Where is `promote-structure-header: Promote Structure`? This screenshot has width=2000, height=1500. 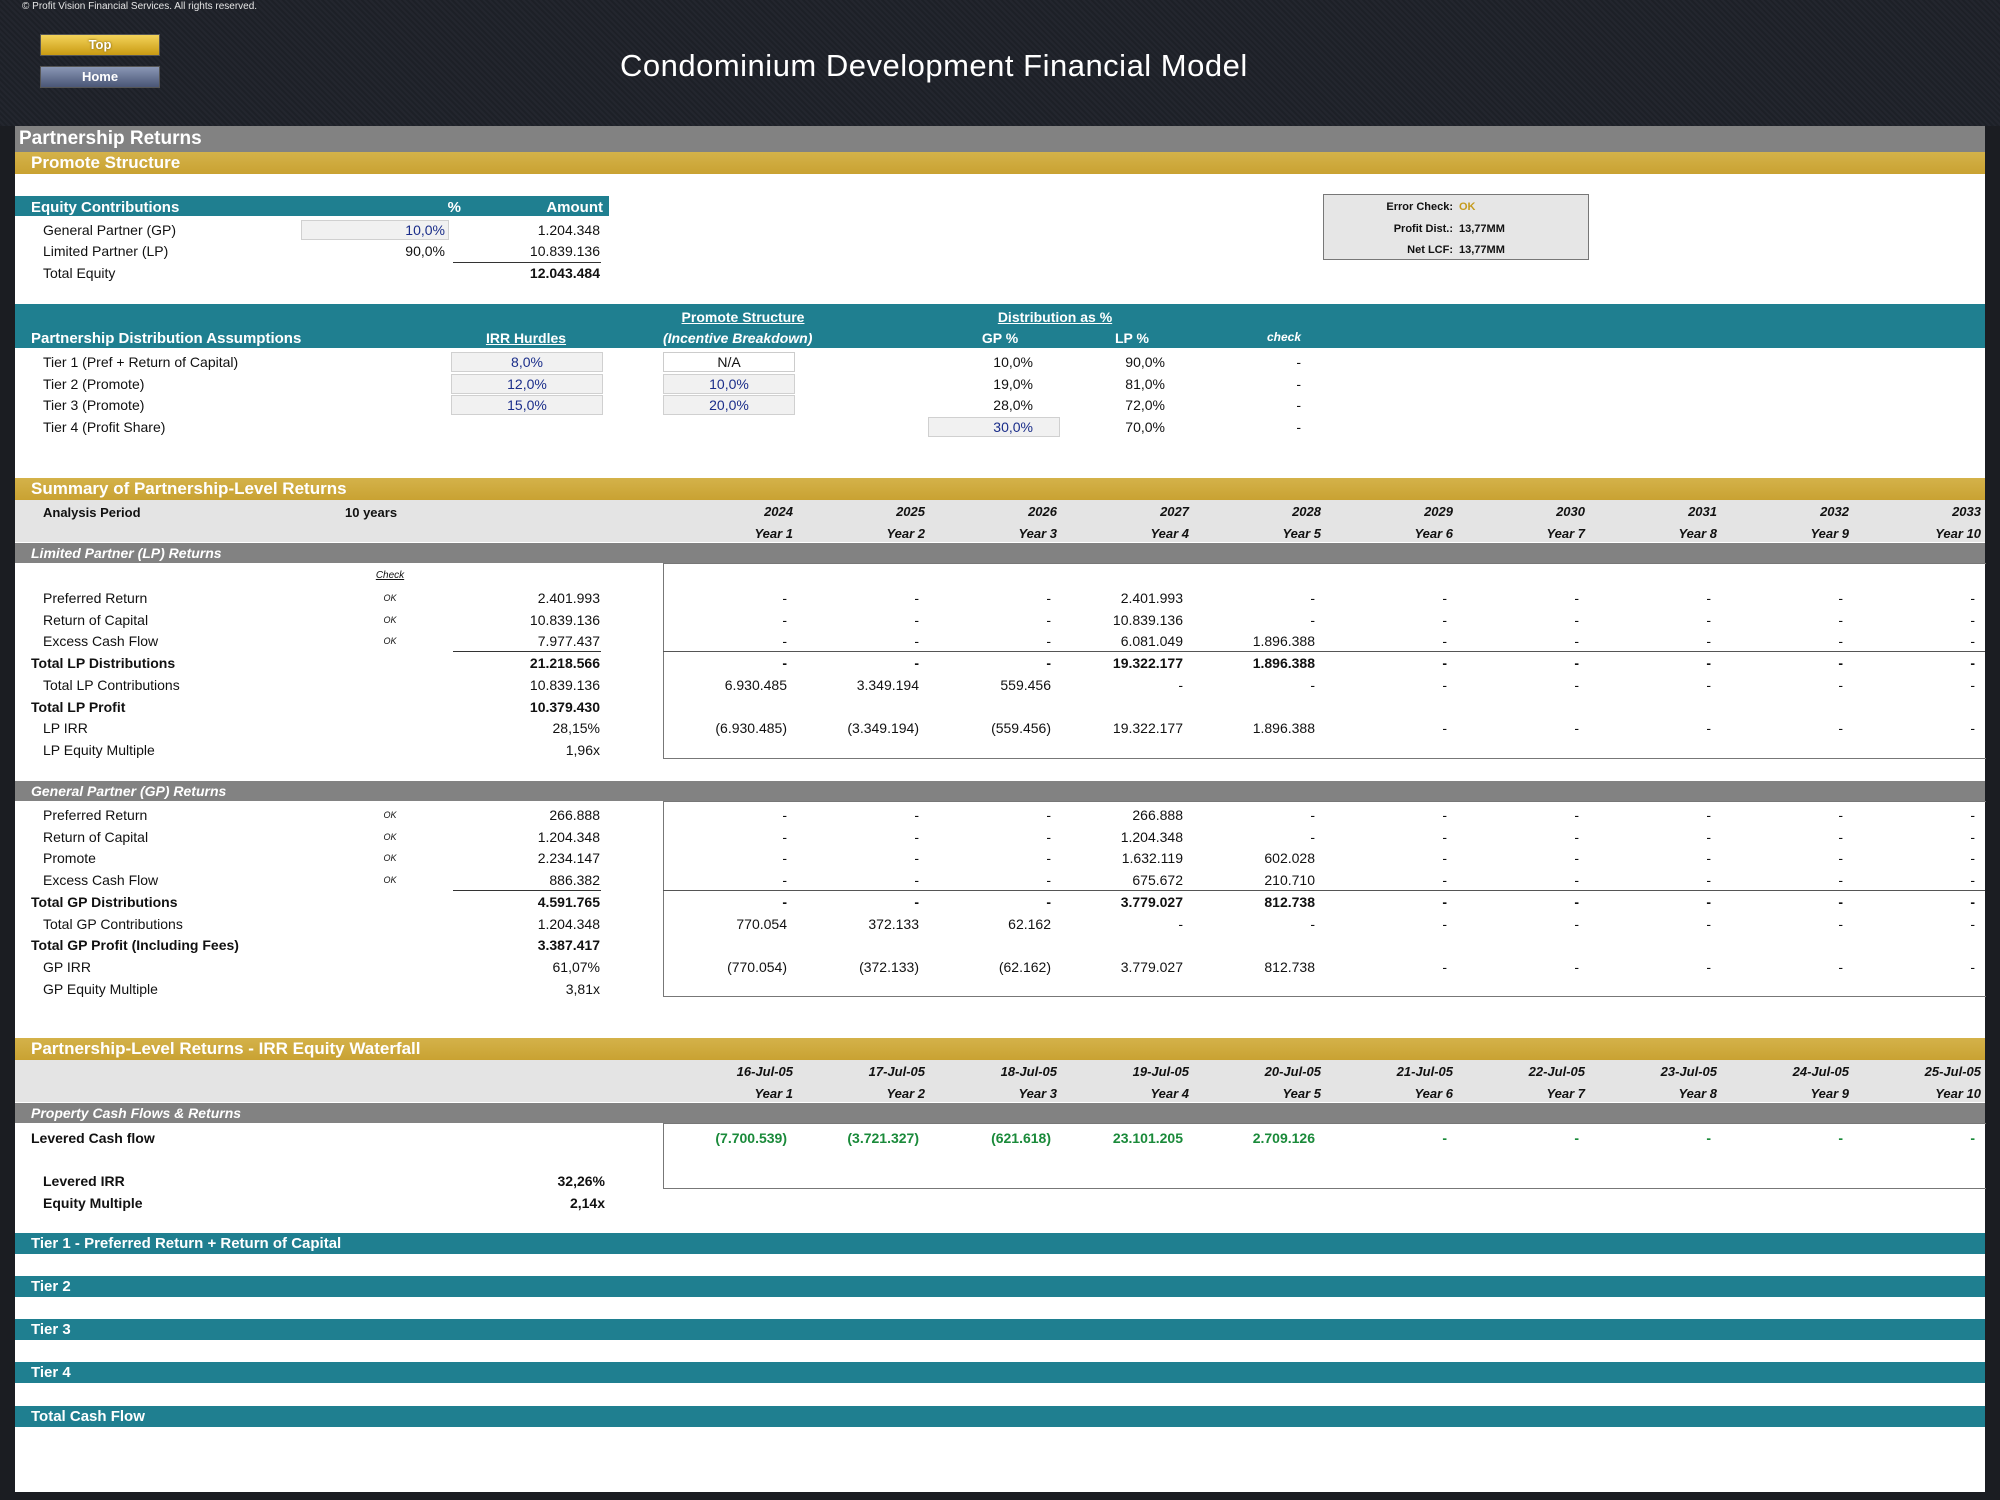
promote-structure-header: Promote Structure is located at coordinates (743, 317).